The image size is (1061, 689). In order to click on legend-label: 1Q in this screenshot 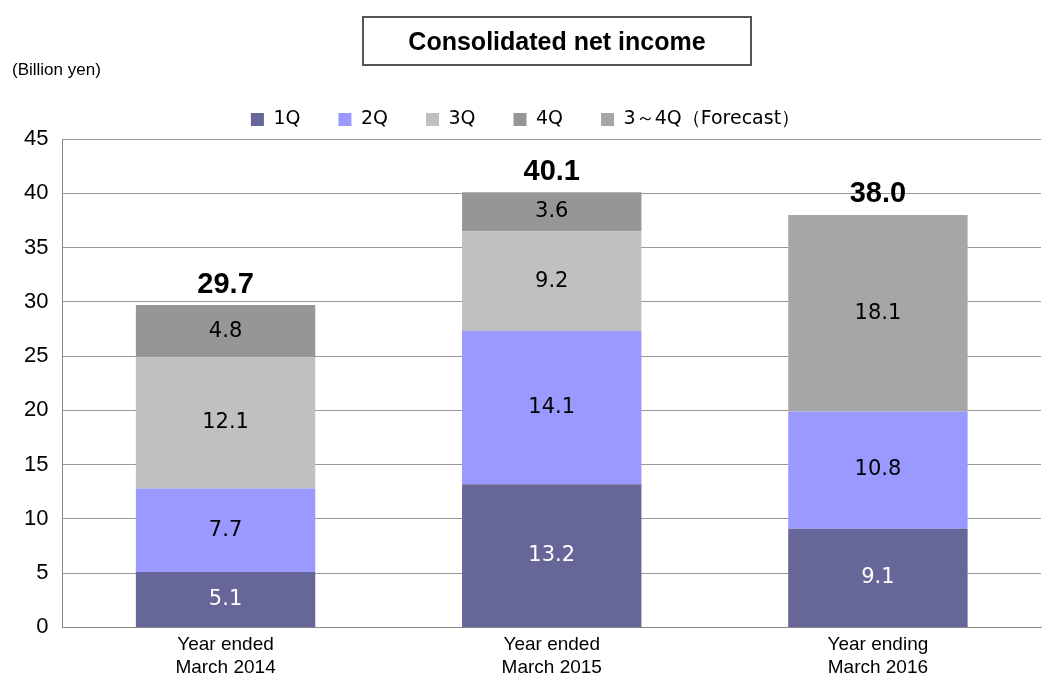, I will do `click(287, 117)`.